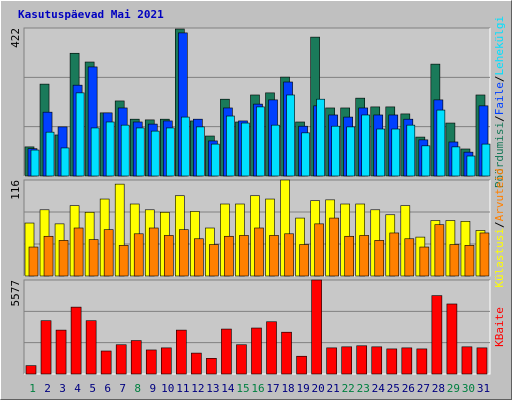  What do you see at coordinates (92, 388) in the screenshot?
I see `x-tick-label: 5` at bounding box center [92, 388].